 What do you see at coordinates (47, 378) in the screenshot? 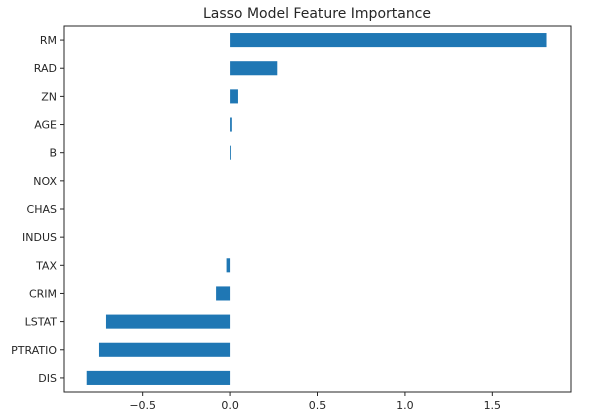
I see `y-tick-label-dis: DIS` at bounding box center [47, 378].